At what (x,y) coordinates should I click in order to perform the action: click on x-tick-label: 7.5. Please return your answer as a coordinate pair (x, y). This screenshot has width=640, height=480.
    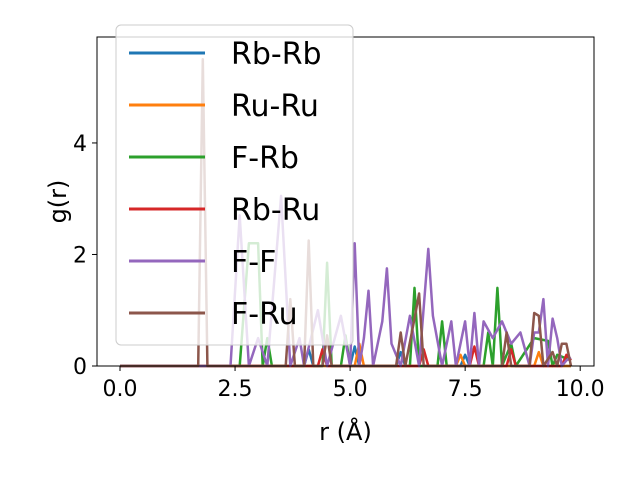
    Looking at the image, I should click on (465, 389).